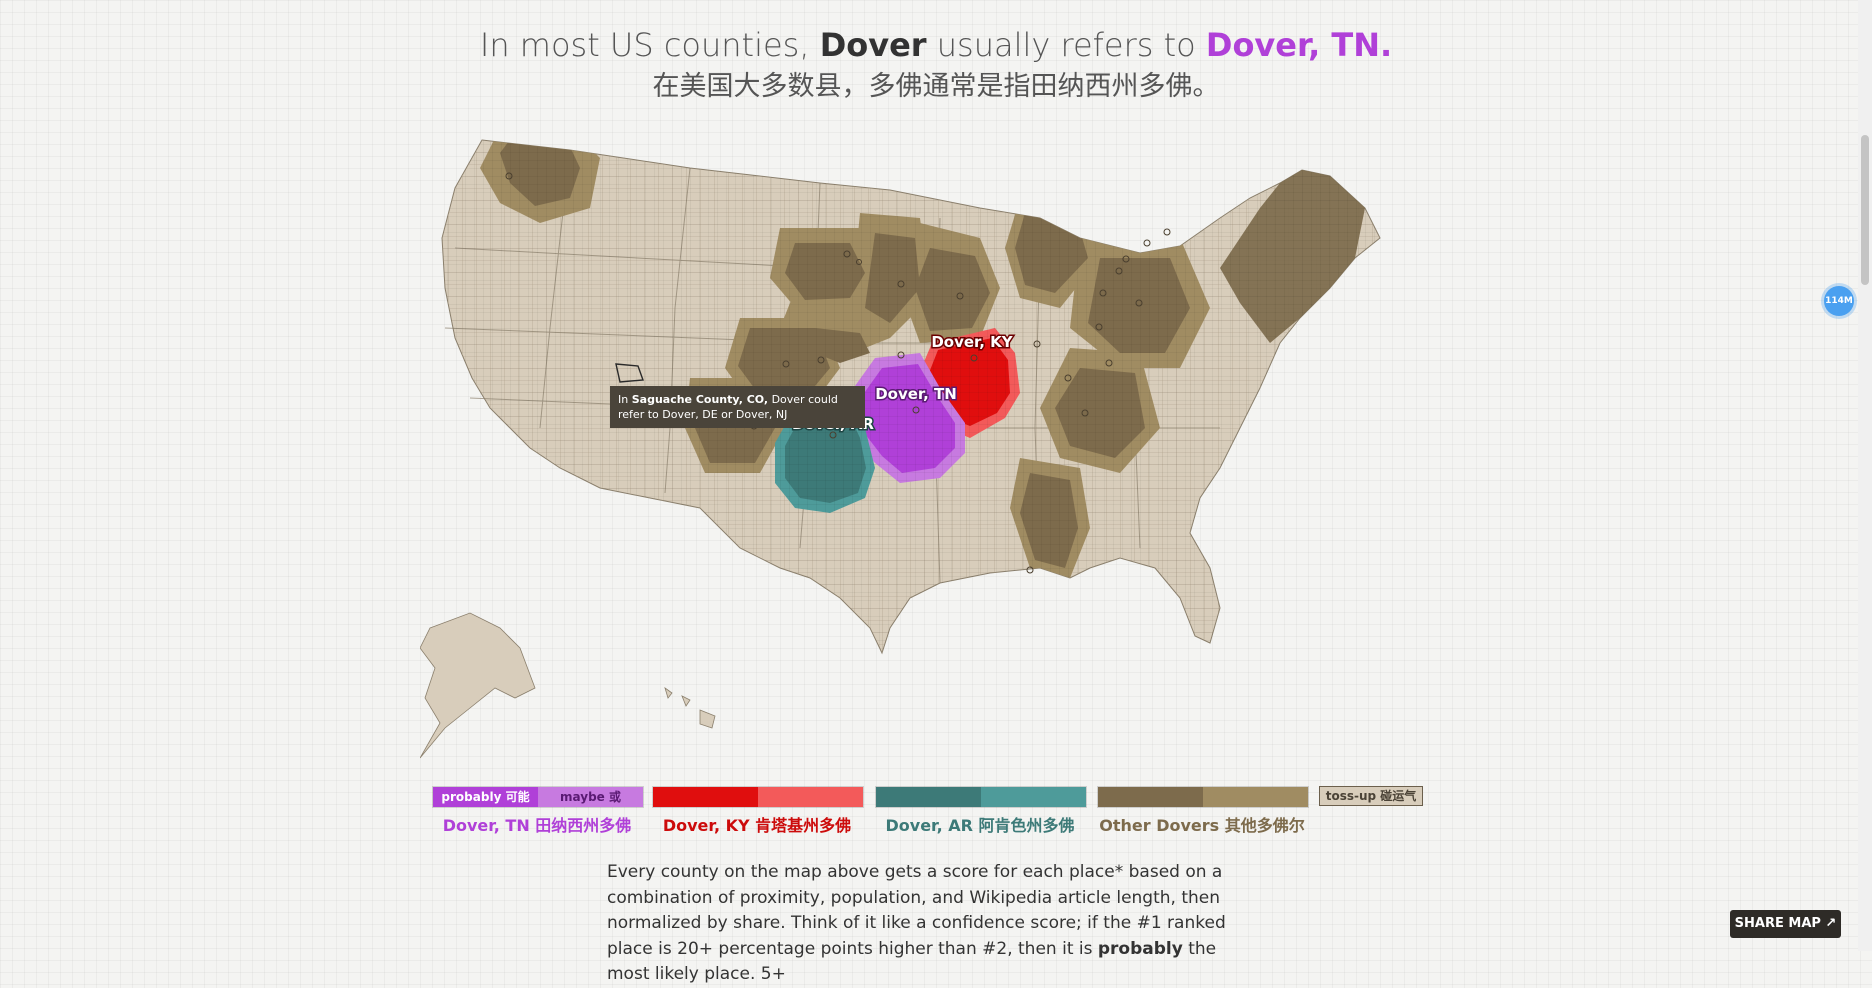 The height and width of the screenshot is (988, 1872). Describe the element at coordinates (928, 797) in the screenshot. I see `legend-ar-probably` at that location.